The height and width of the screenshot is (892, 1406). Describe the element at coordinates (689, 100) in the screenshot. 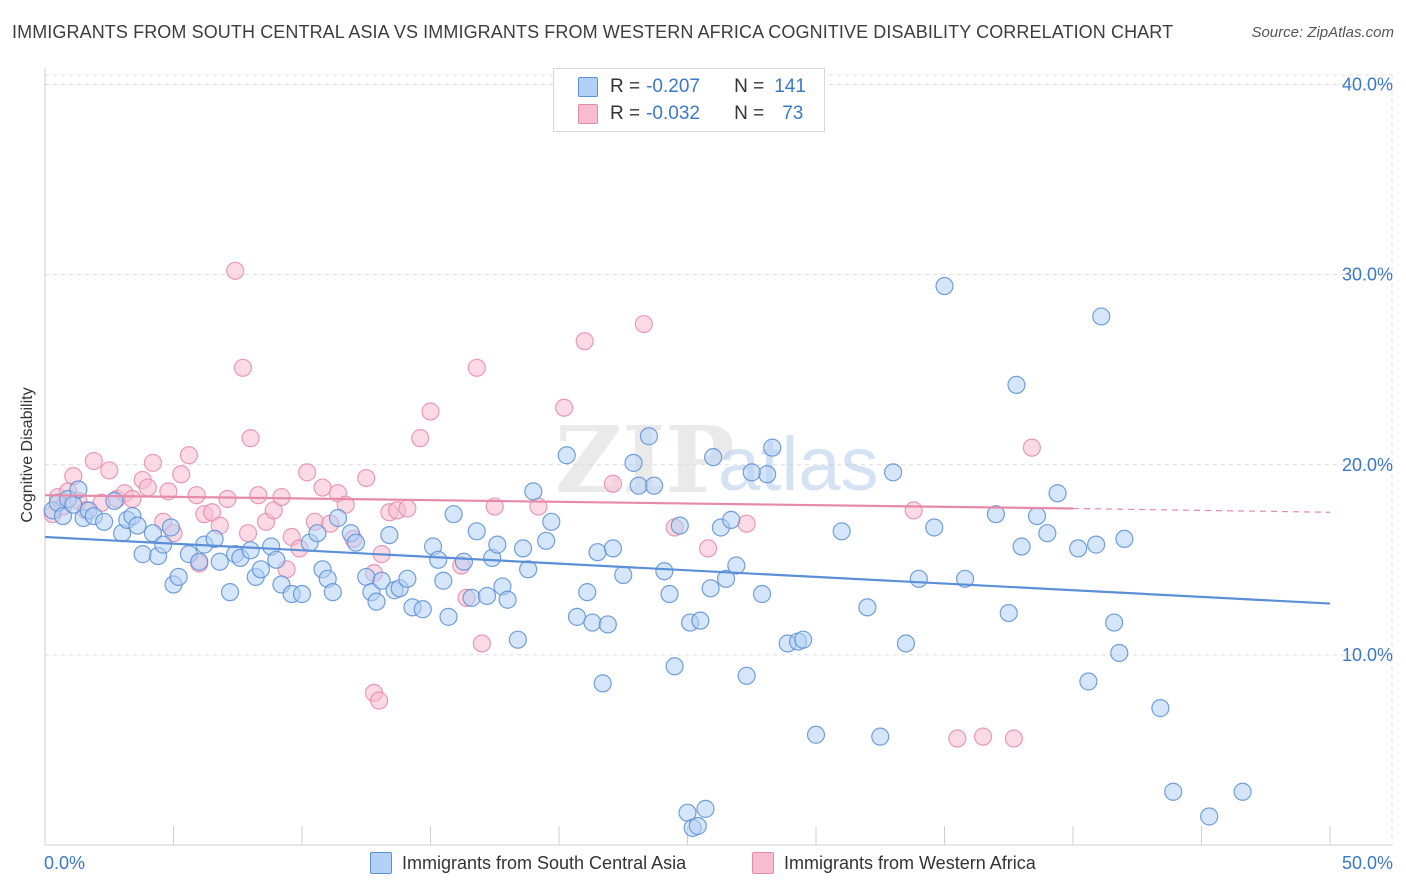

I see `correlation-legend: R = -0.207 N = 141 R = -0.032 N = 73` at that location.